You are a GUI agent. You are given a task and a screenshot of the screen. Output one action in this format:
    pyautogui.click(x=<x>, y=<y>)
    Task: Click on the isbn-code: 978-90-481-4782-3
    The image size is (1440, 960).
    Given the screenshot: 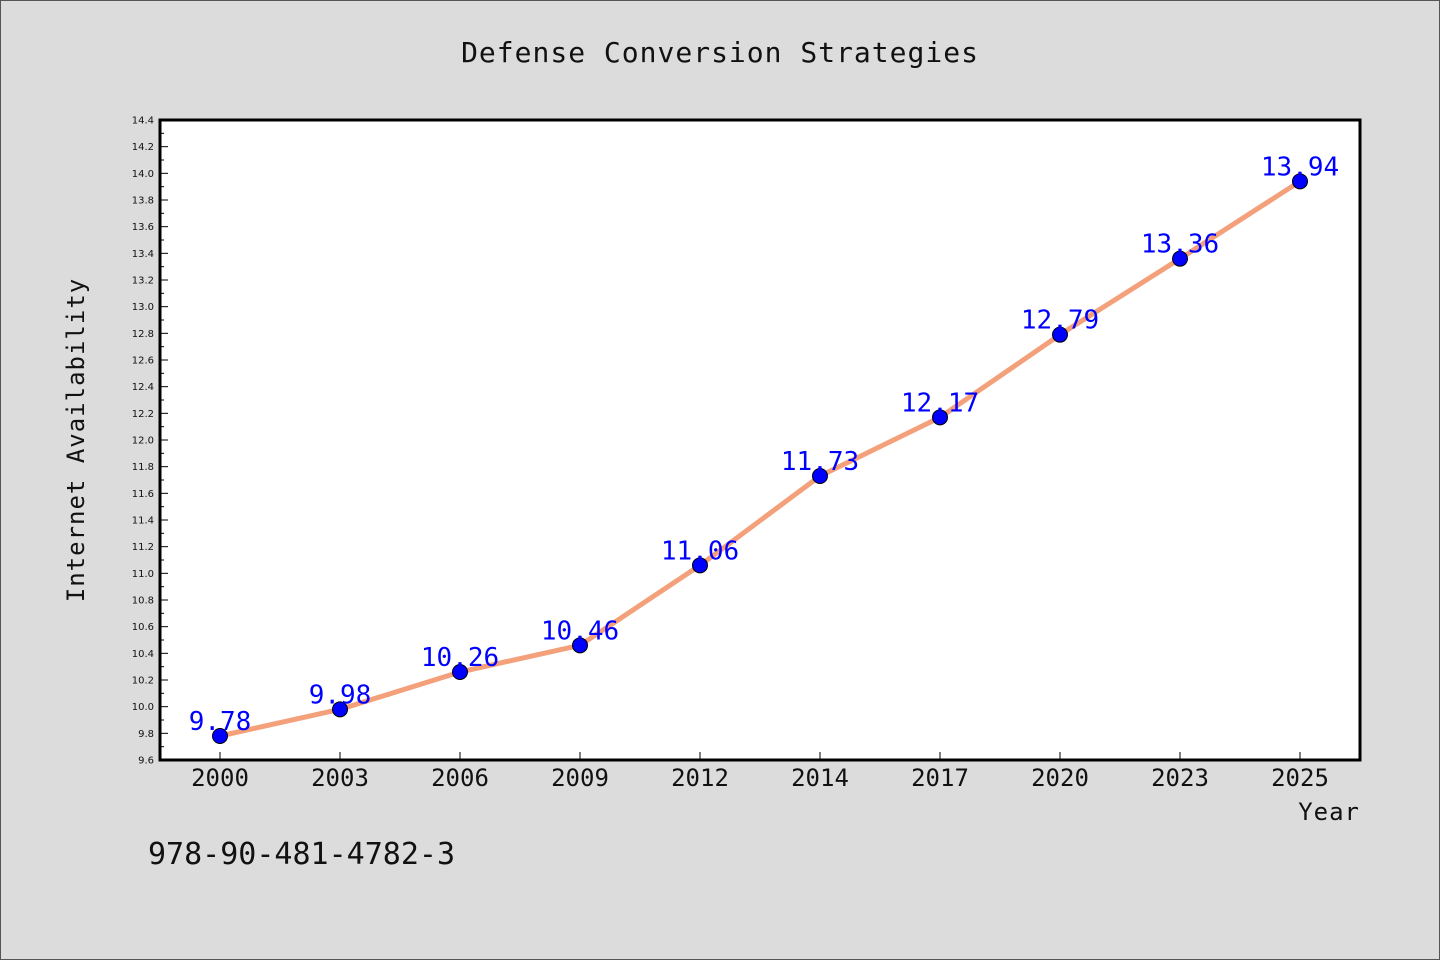 What is the action you would take?
    pyautogui.click(x=301, y=854)
    